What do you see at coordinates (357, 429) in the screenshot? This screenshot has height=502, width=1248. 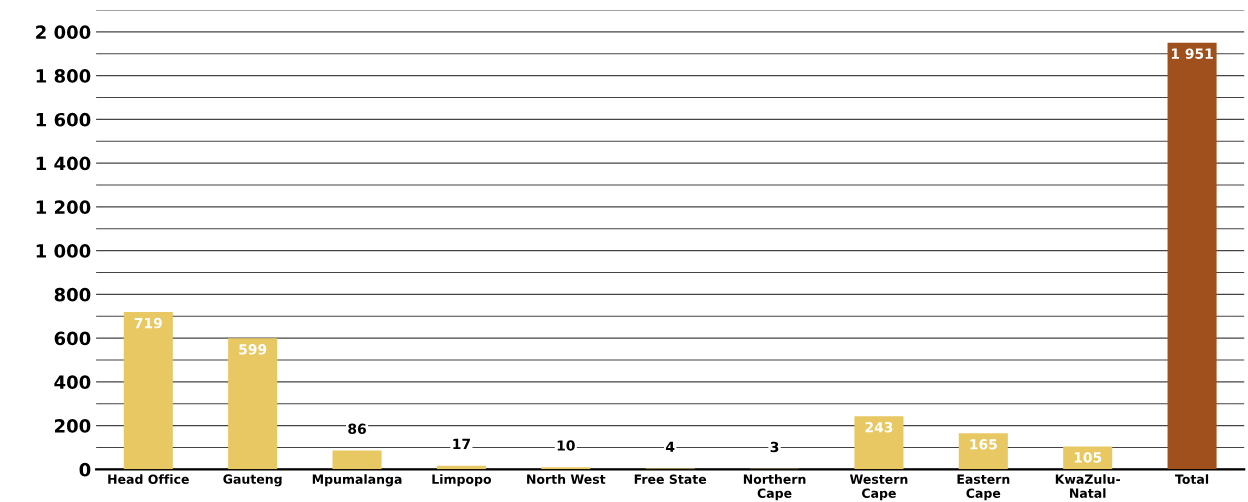 I see `data-label: 86` at bounding box center [357, 429].